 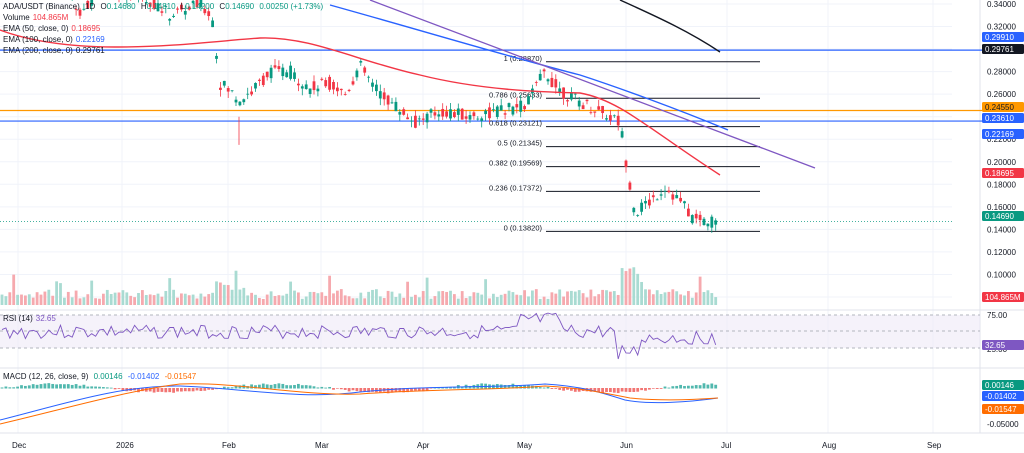 I want to click on ema50-legend: EMA (50, close, 0) 0.18695, so click(x=51, y=29).